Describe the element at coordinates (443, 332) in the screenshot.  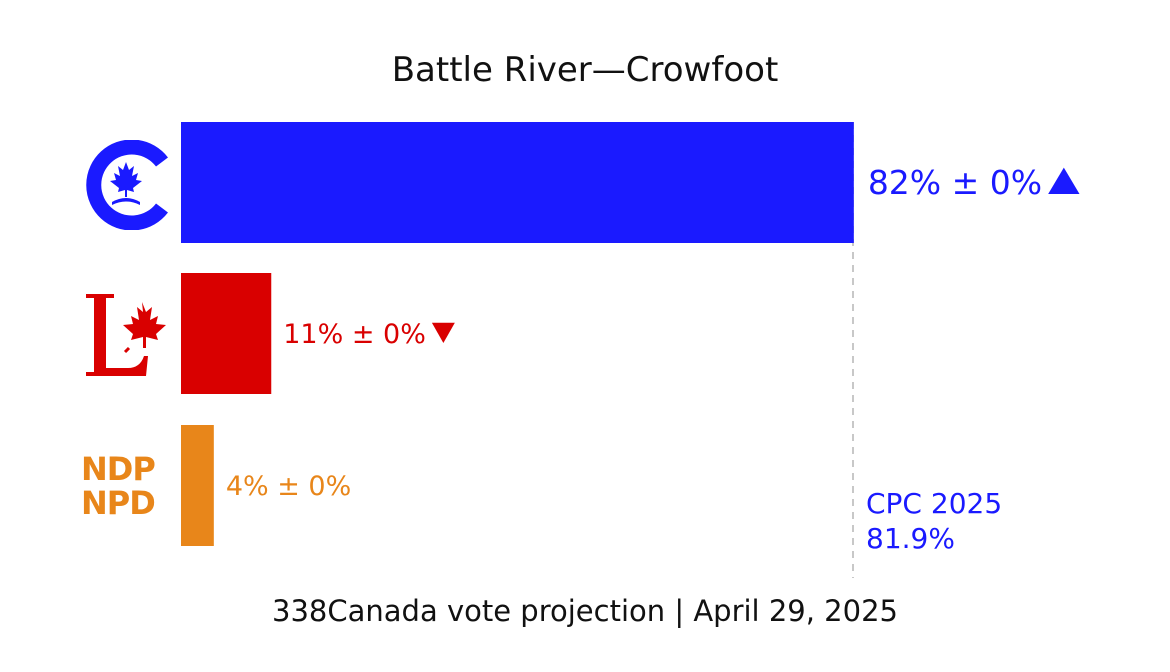
I see `lpc-trend-down-icon` at that location.